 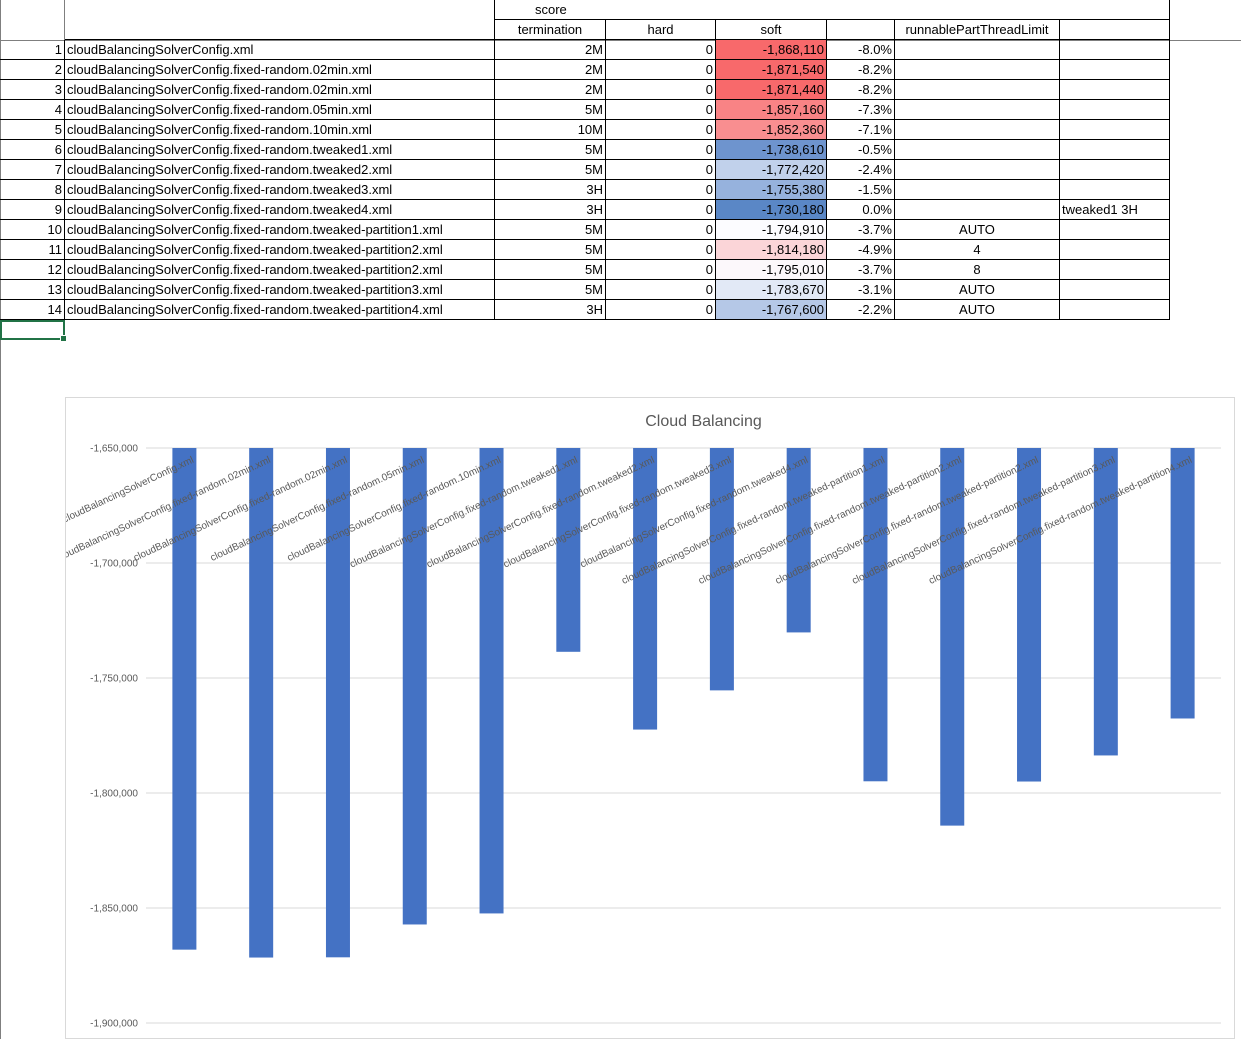 I want to click on fill-handle, so click(x=63, y=338).